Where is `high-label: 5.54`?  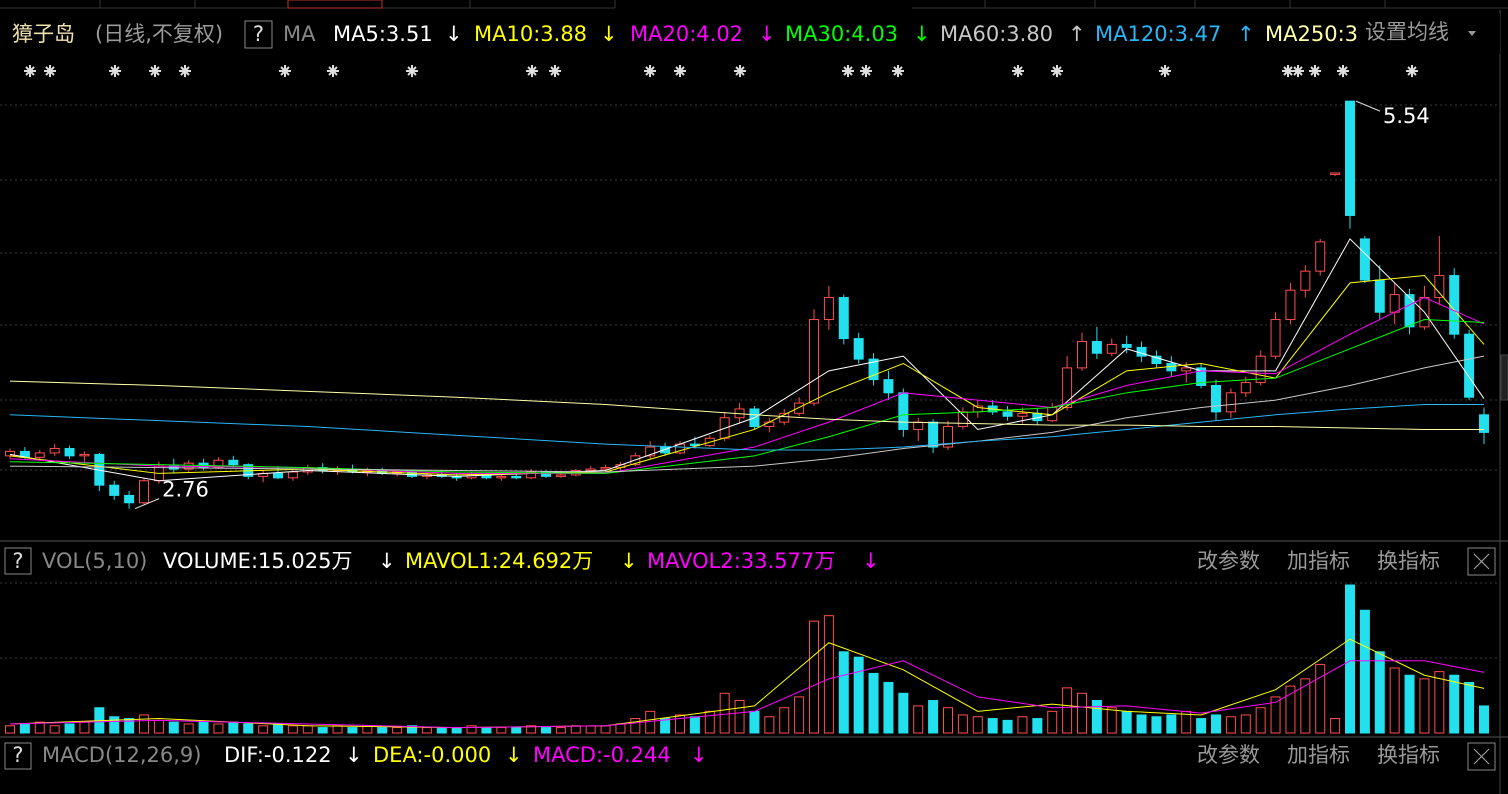
high-label: 5.54 is located at coordinates (1406, 116).